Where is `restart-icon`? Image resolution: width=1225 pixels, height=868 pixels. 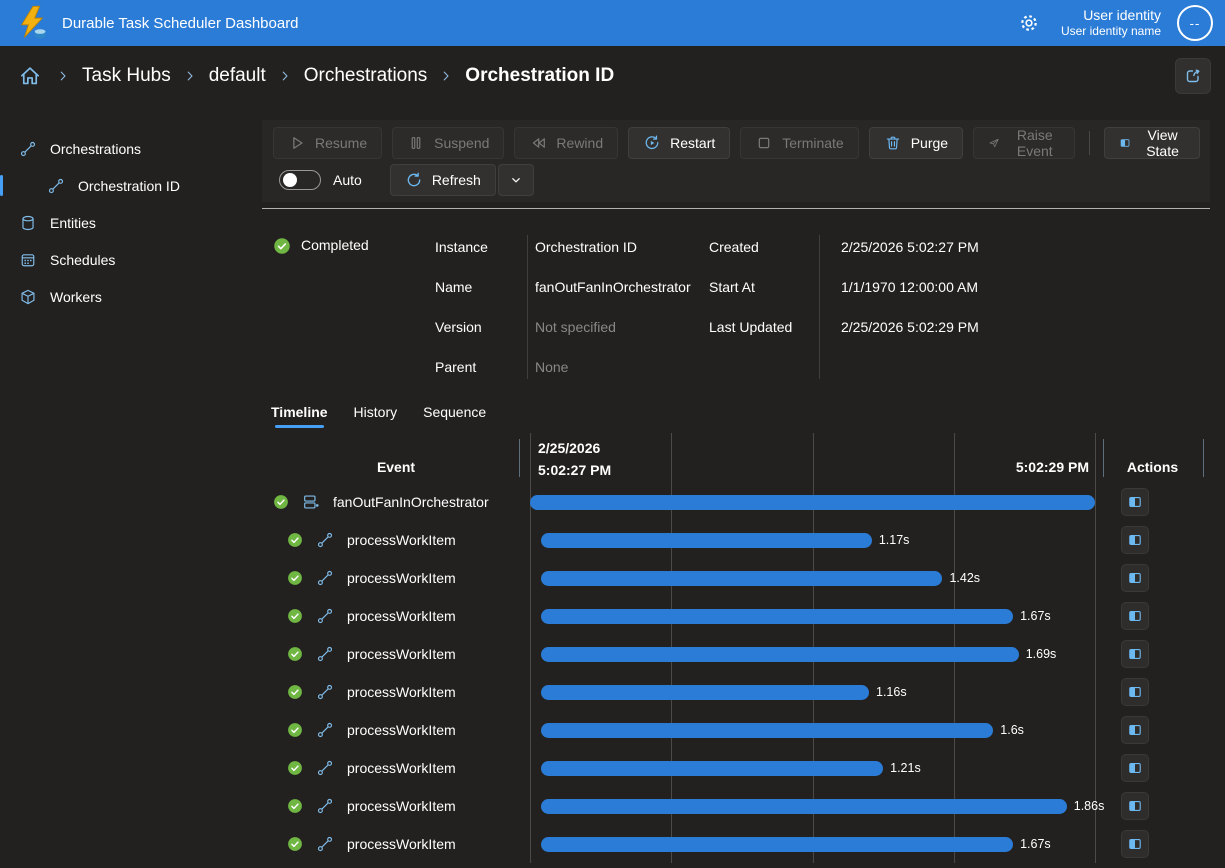 restart-icon is located at coordinates (652, 143).